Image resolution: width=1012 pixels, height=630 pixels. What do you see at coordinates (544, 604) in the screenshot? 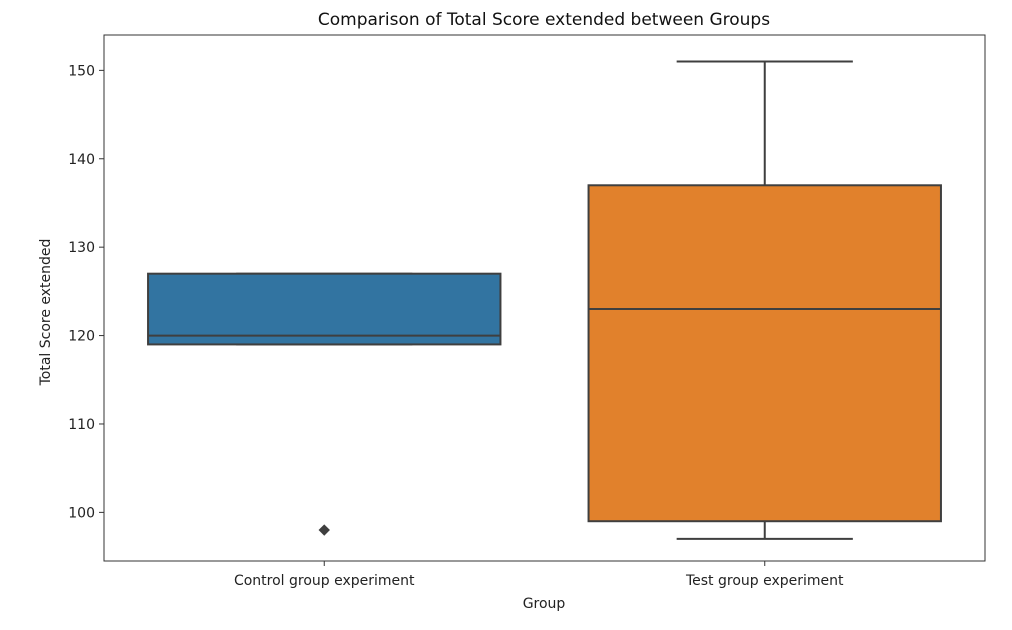
I see `x-axis-label: Group` at bounding box center [544, 604].